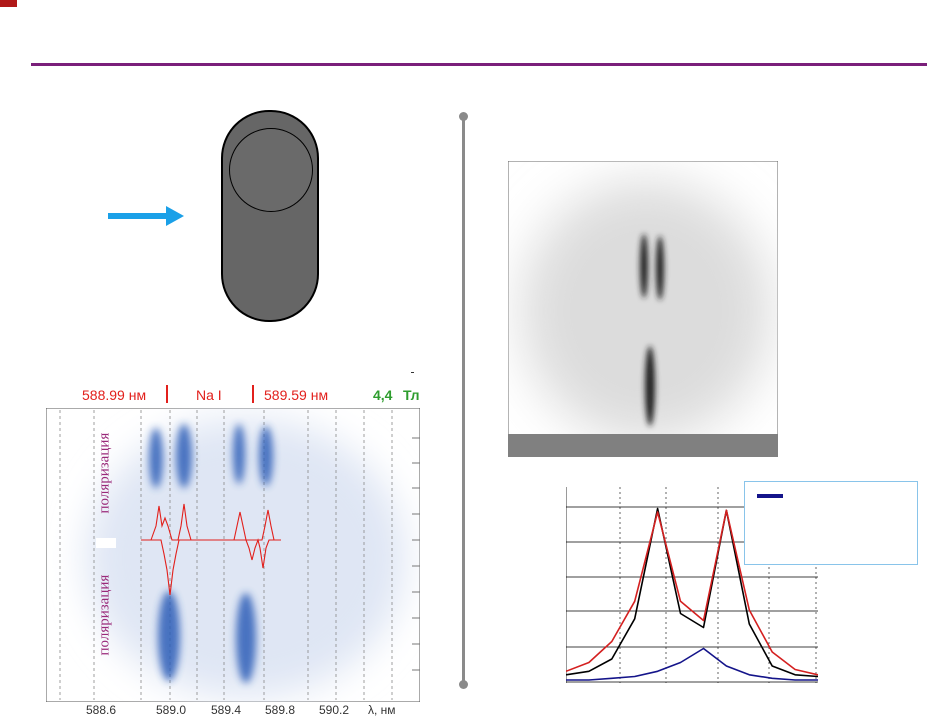 This screenshot has width=927, height=719. What do you see at coordinates (296, 395) in the screenshot?
I see `line-right-label: 589.59 нм` at bounding box center [296, 395].